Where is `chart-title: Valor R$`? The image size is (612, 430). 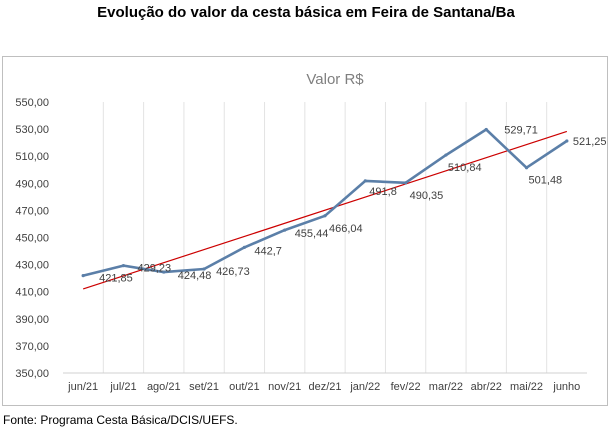 chart-title: Valor R$ is located at coordinates (335, 79).